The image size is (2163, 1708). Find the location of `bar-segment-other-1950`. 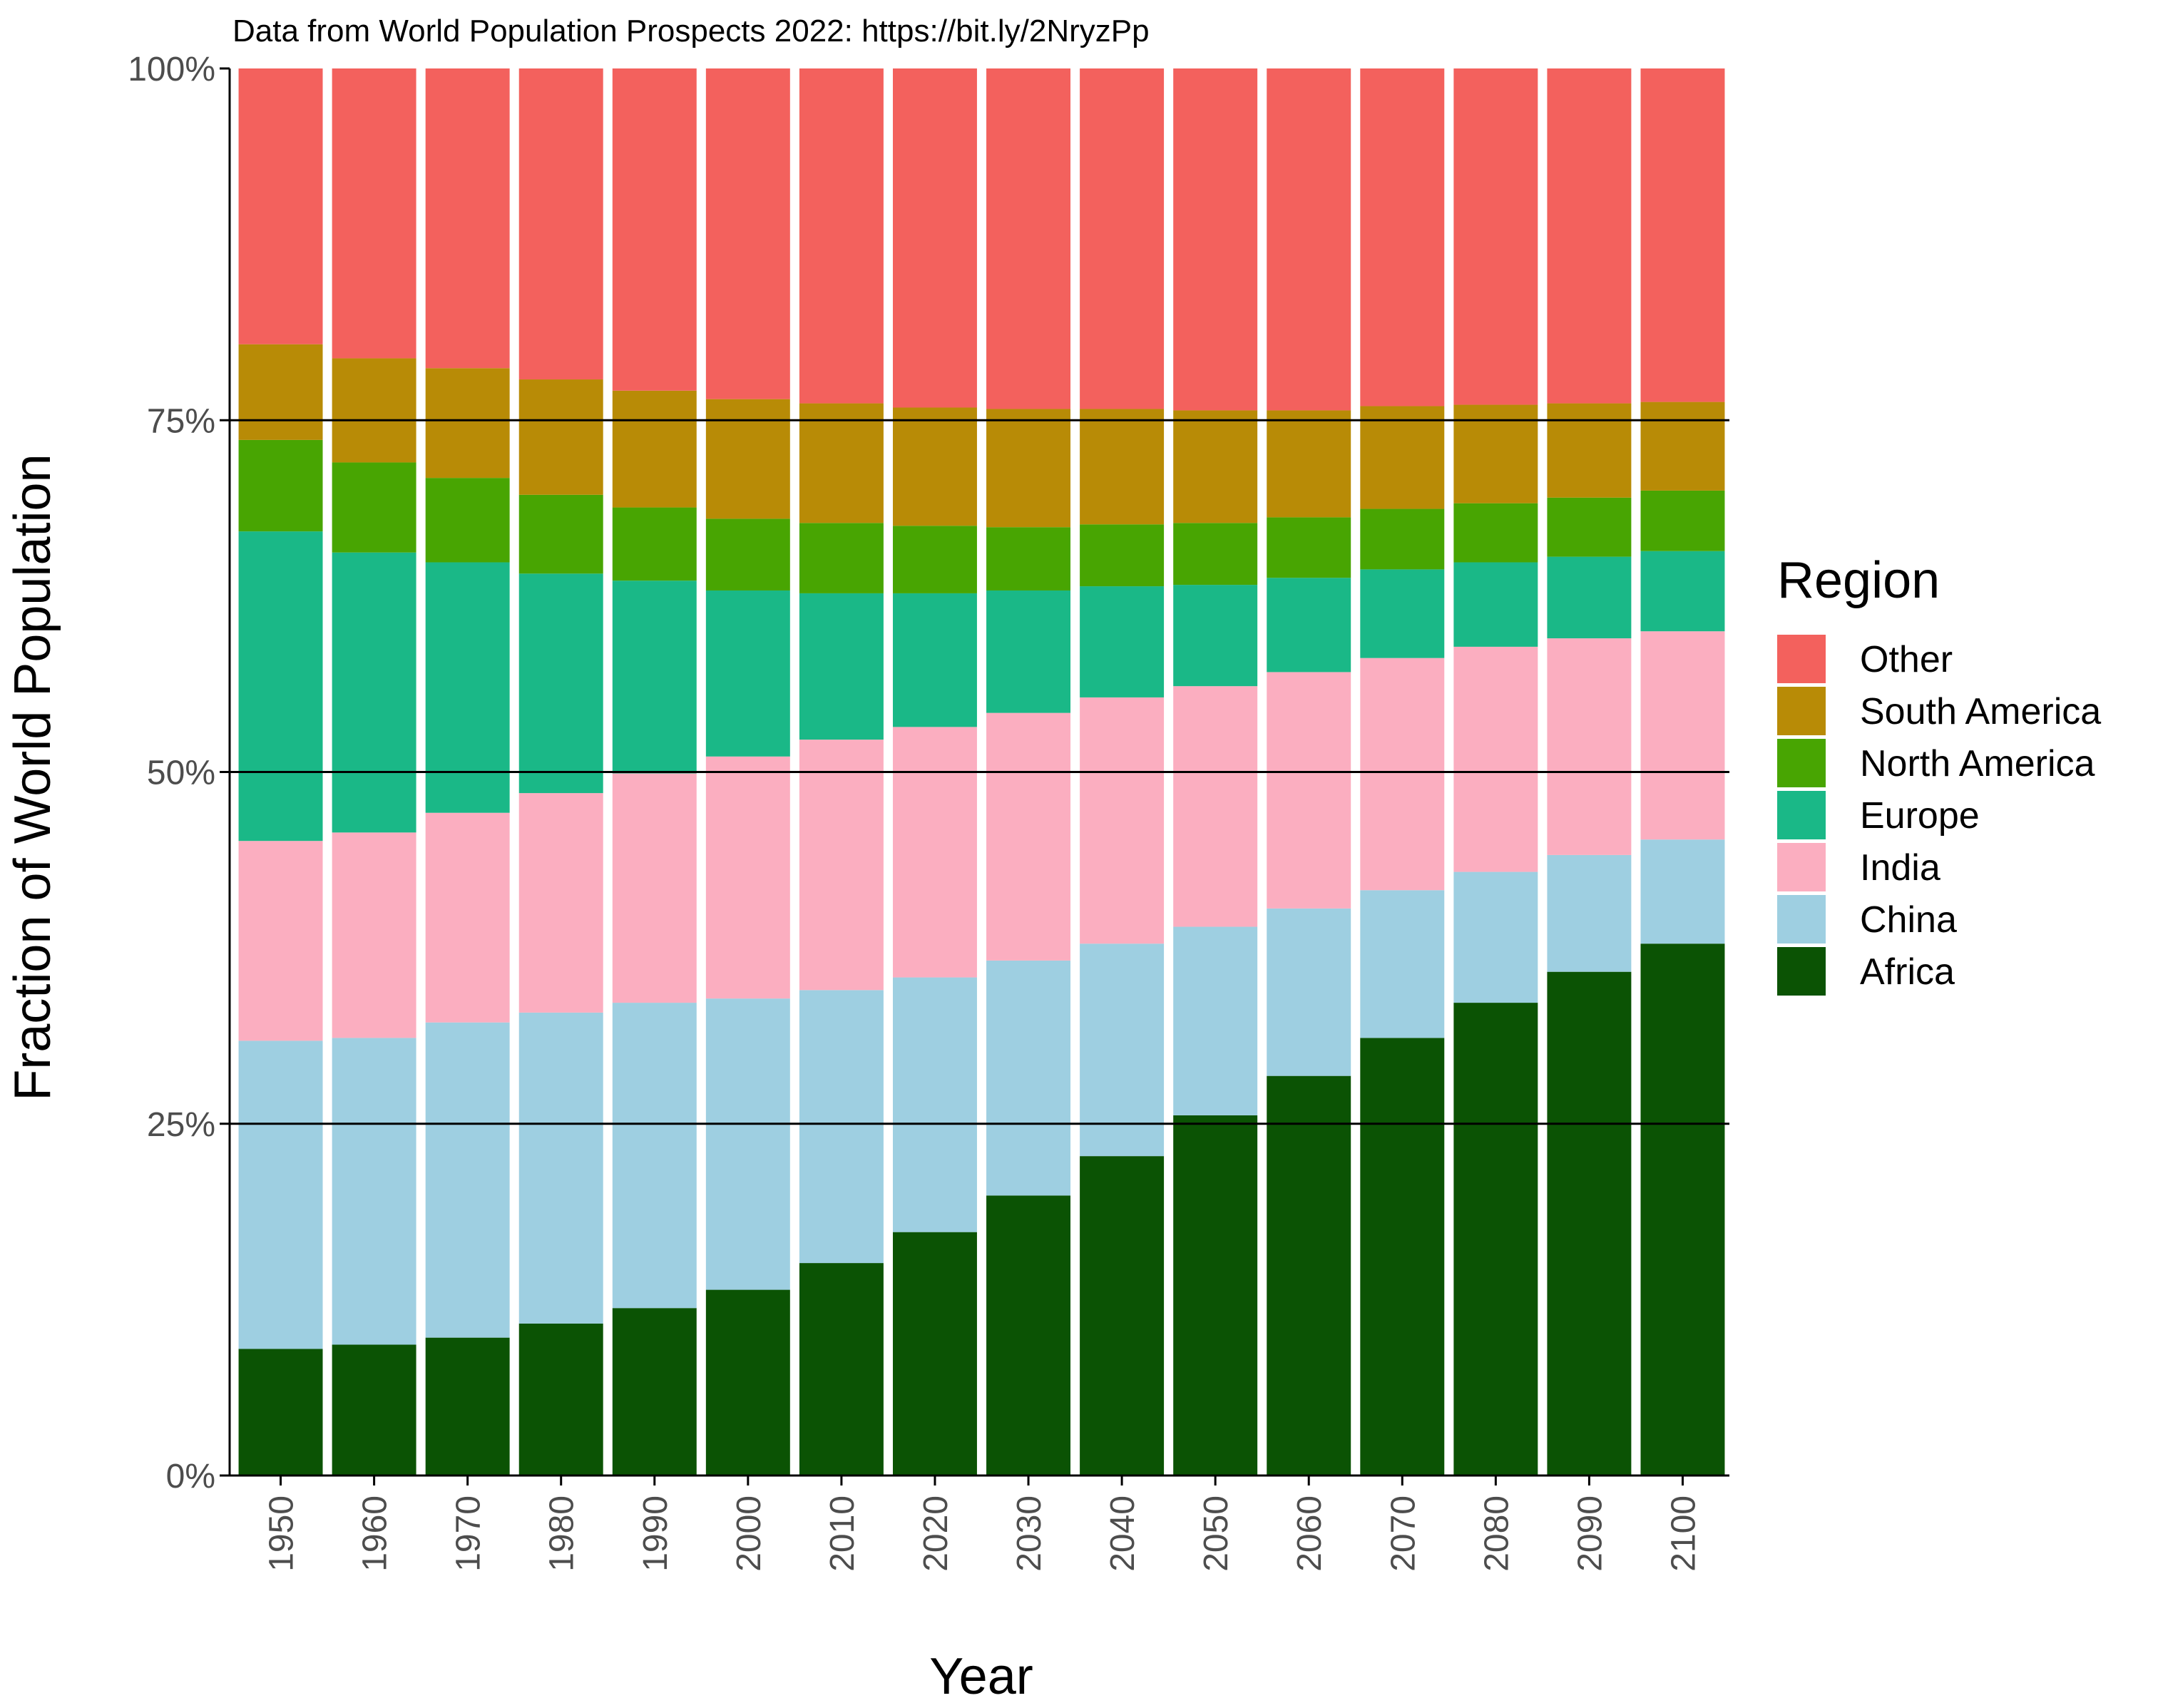

bar-segment-other-1950 is located at coordinates (280, 206).